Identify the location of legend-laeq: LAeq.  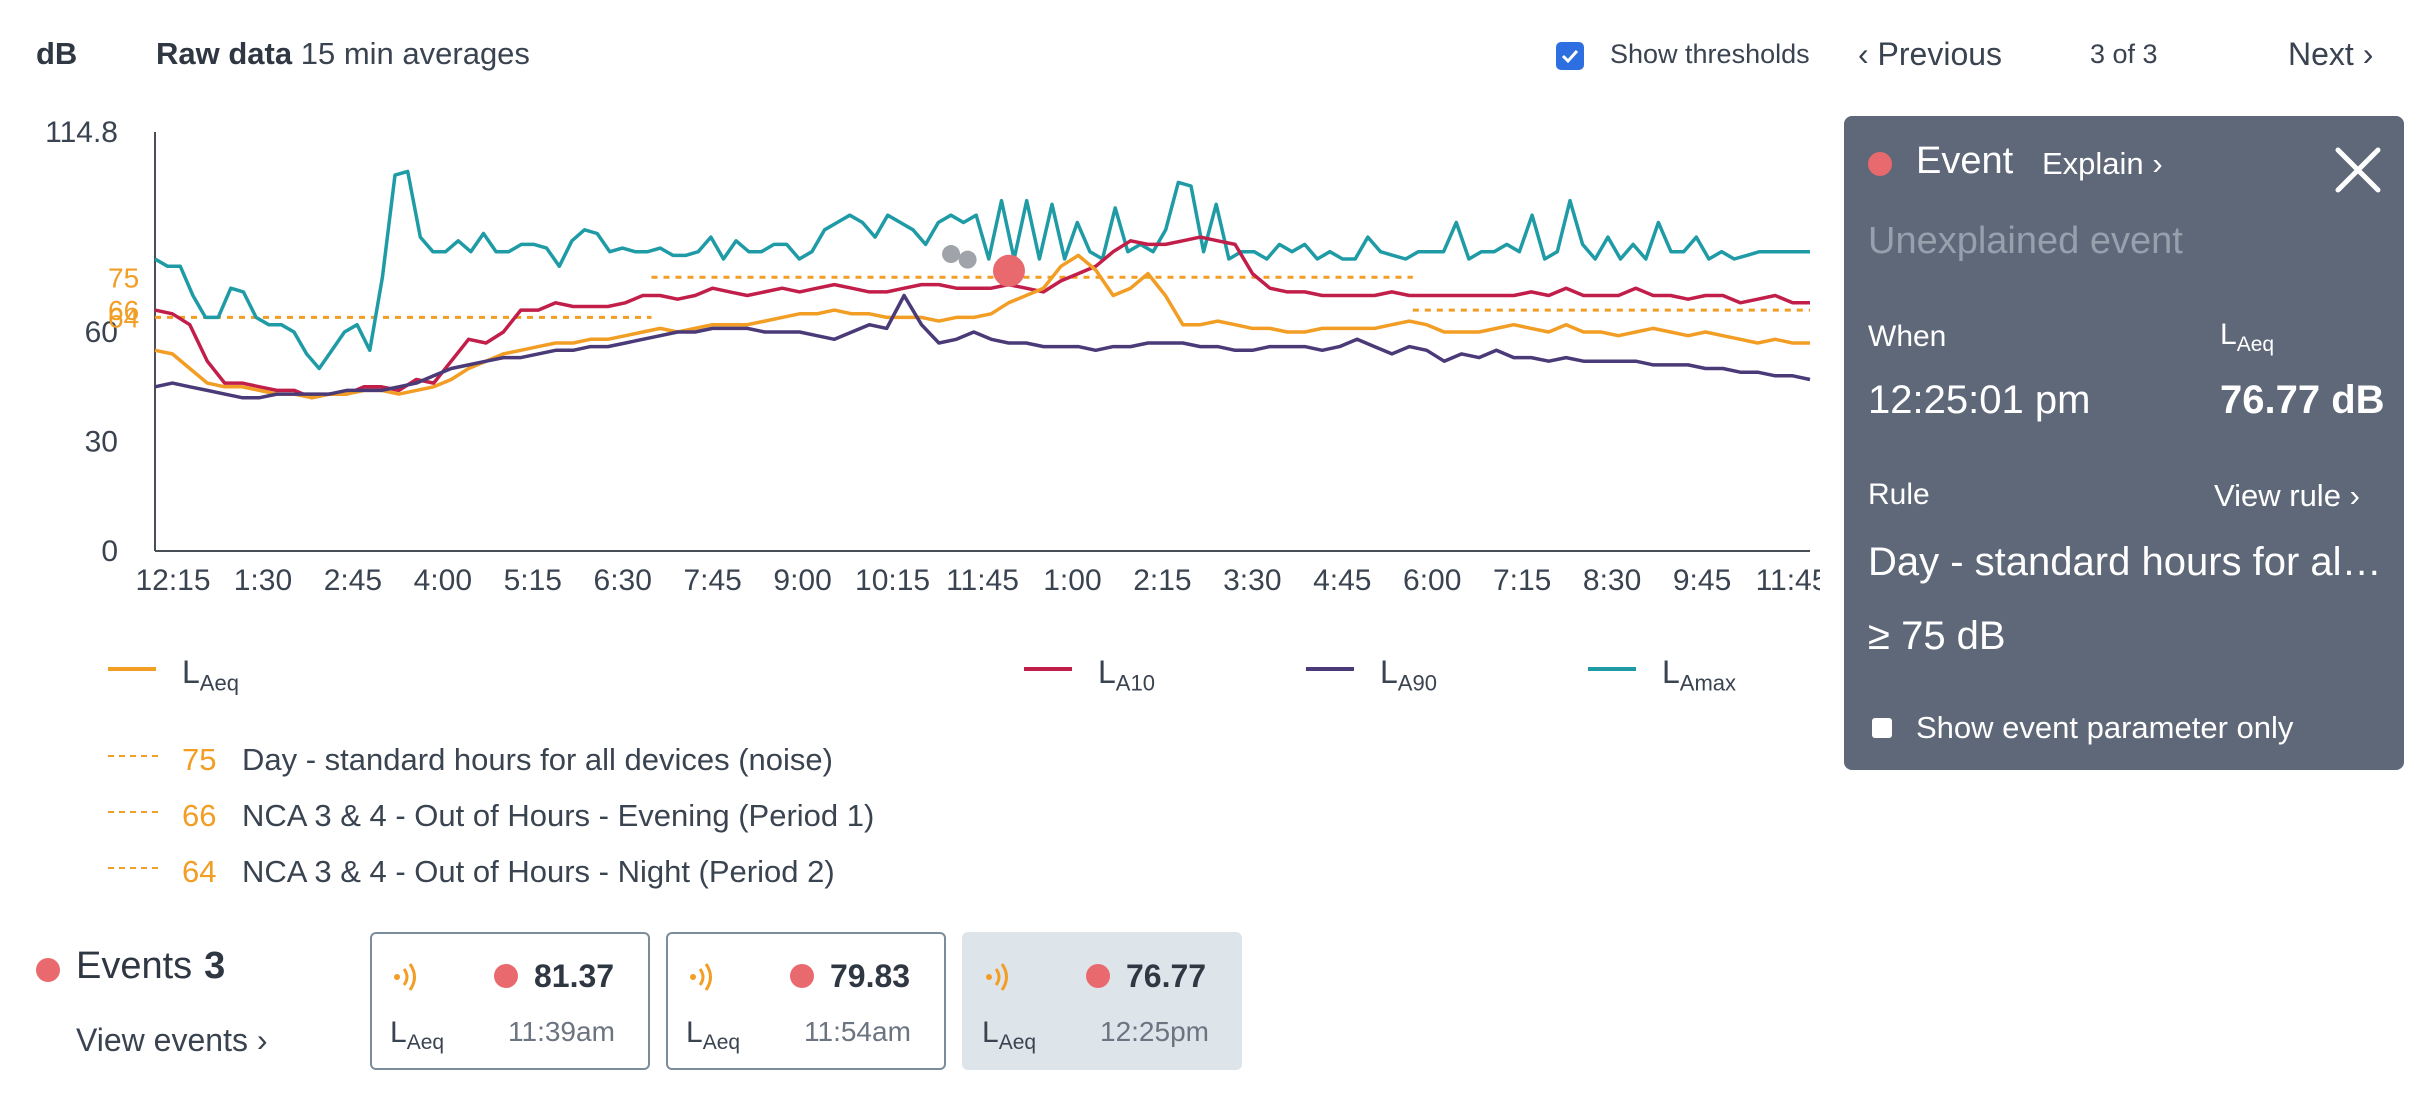
(173, 675).